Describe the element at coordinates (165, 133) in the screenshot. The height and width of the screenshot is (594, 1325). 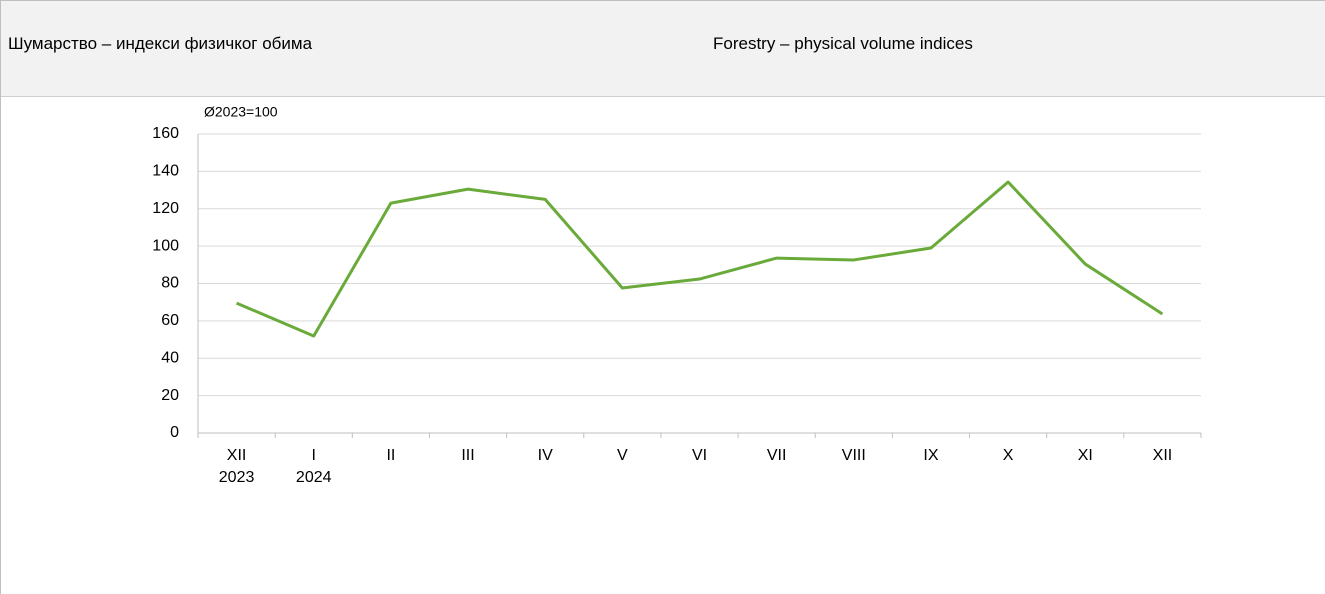
I see `y-tick-label: 160` at that location.